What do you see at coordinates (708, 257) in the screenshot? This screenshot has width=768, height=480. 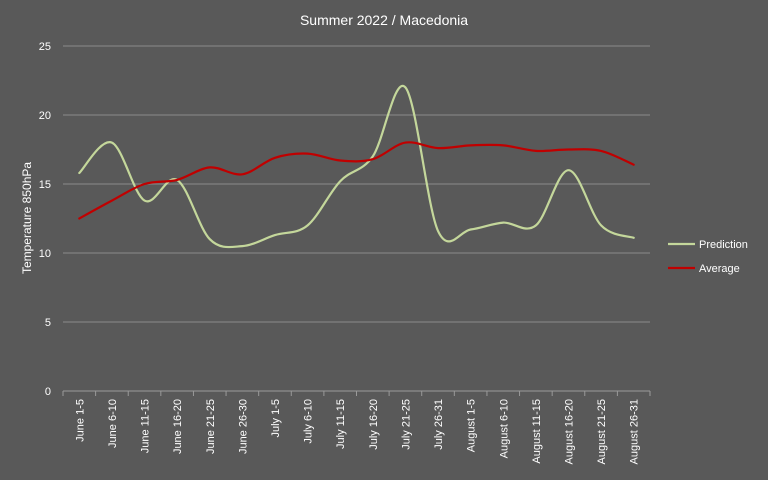 I see `legend: Prediction Average` at bounding box center [708, 257].